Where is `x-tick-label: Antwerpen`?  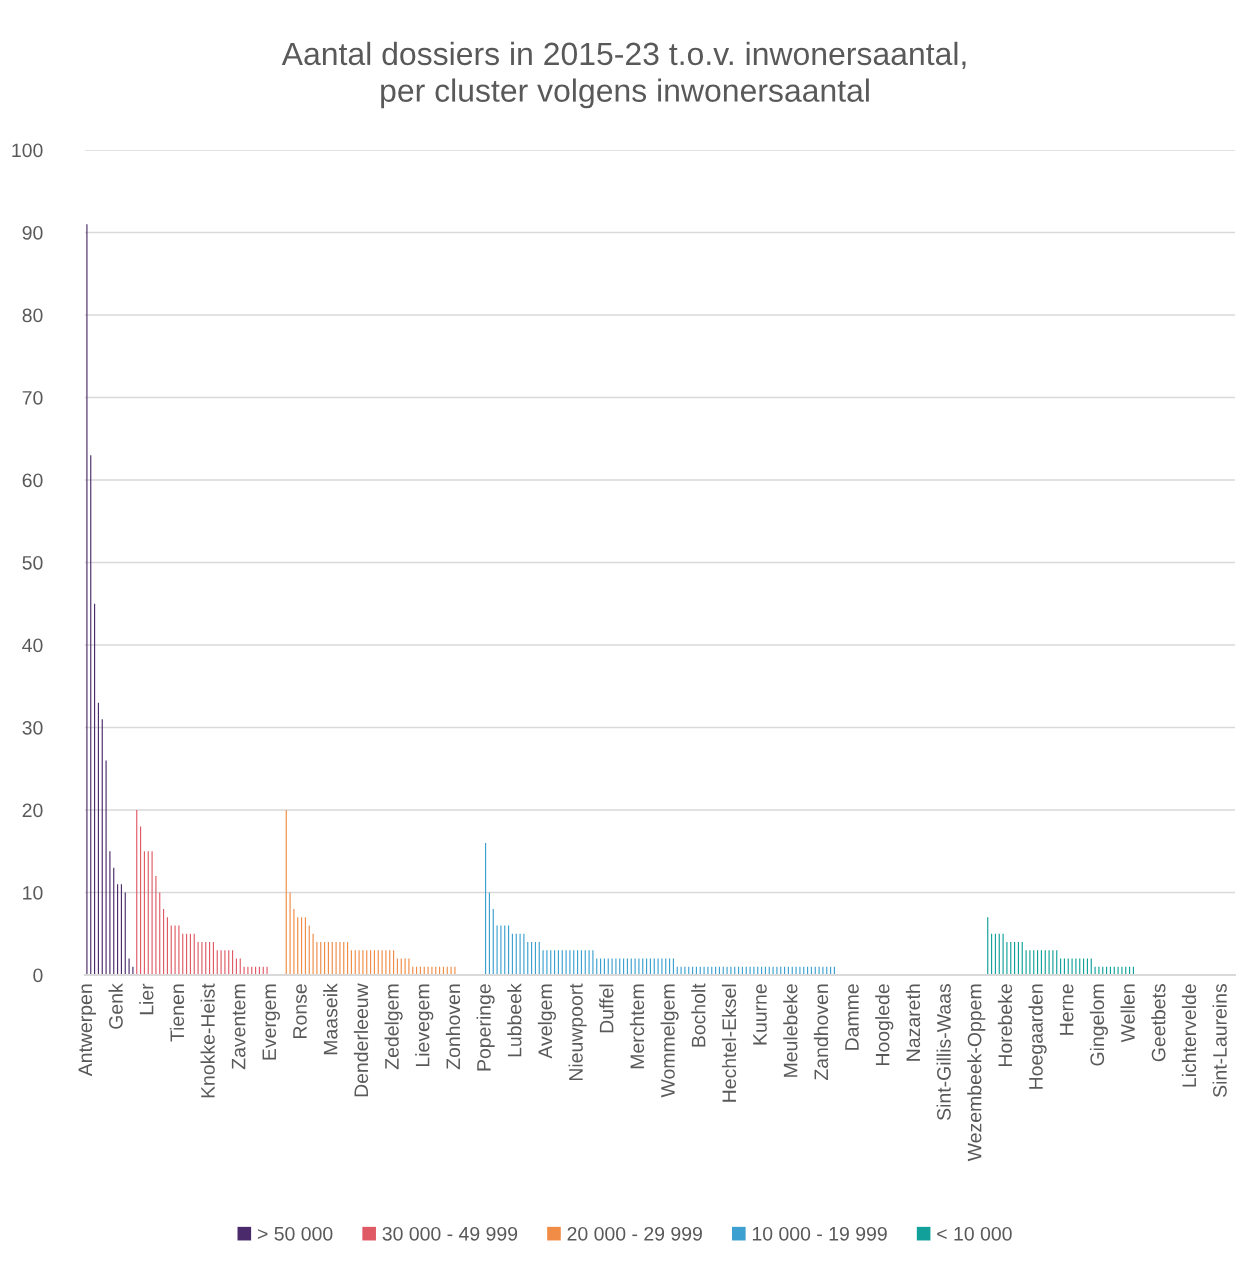
x-tick-label: Antwerpen is located at coordinates (87, 1030).